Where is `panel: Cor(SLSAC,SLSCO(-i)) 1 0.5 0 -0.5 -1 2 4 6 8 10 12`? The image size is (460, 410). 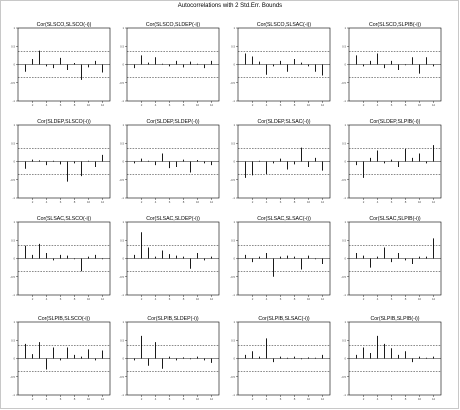
panel: Cor(SLSAC,SLSCO(-i)) 1 0.5 0 -0.5 -1 2 4 6 8 10 12 is located at coordinates (60, 258).